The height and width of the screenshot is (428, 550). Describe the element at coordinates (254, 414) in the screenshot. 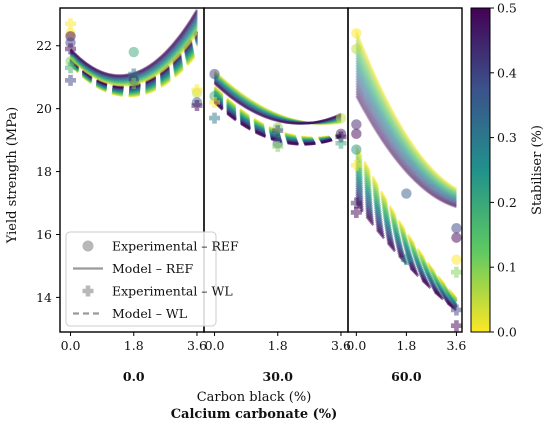

I see `x-axis-label-2: Calcium carbonate (%)` at that location.